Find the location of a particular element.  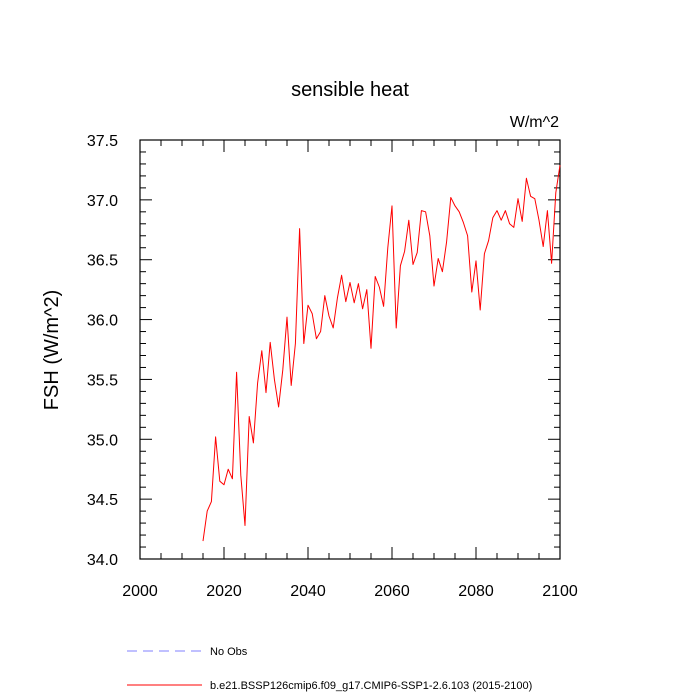

x-tick-label: 2100 is located at coordinates (560, 591).